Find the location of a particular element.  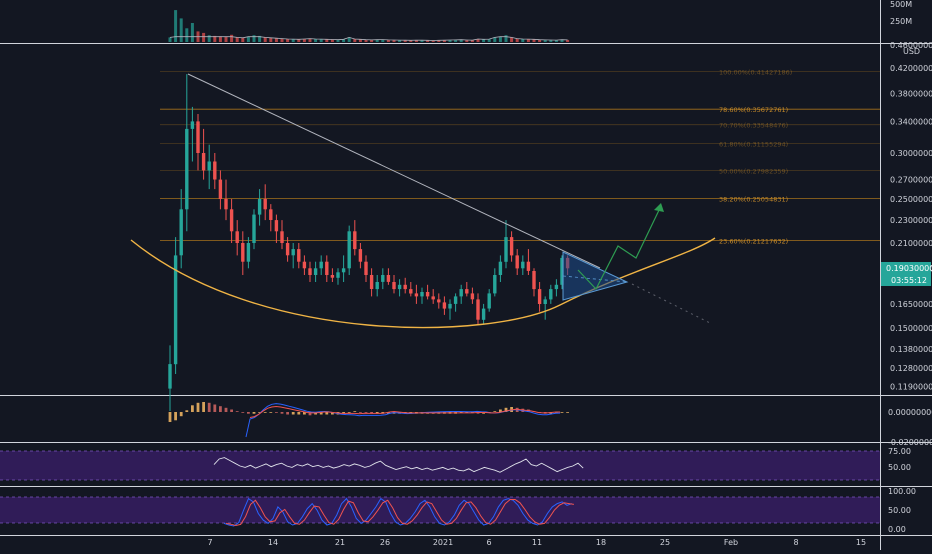

time-axis: 7 14 21 26 2021 6 11 18 25 Feb 8 15 is located at coordinates (536, 542).